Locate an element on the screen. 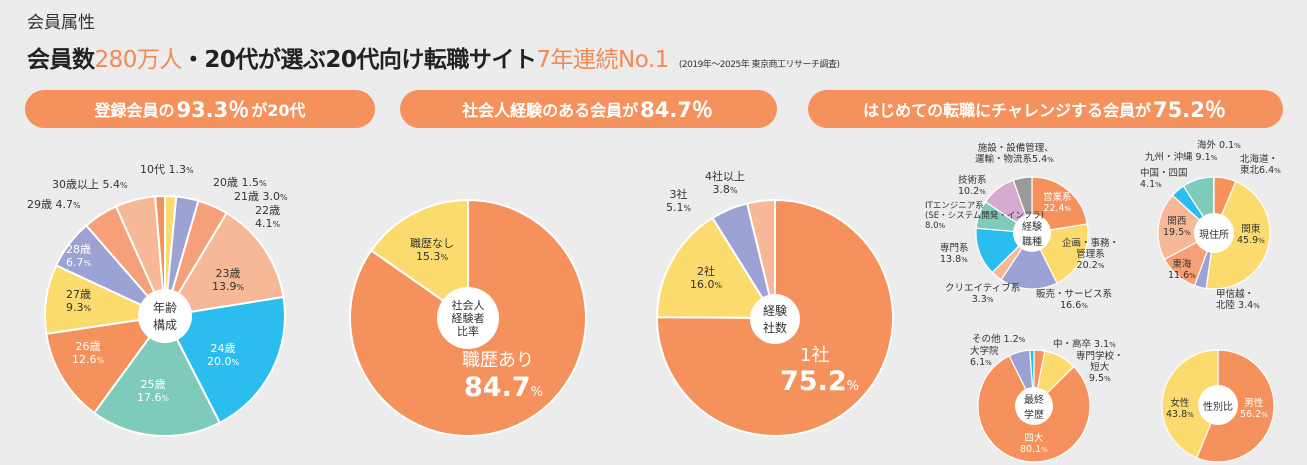  pill-figure: 84.7％ is located at coordinates (676, 110).